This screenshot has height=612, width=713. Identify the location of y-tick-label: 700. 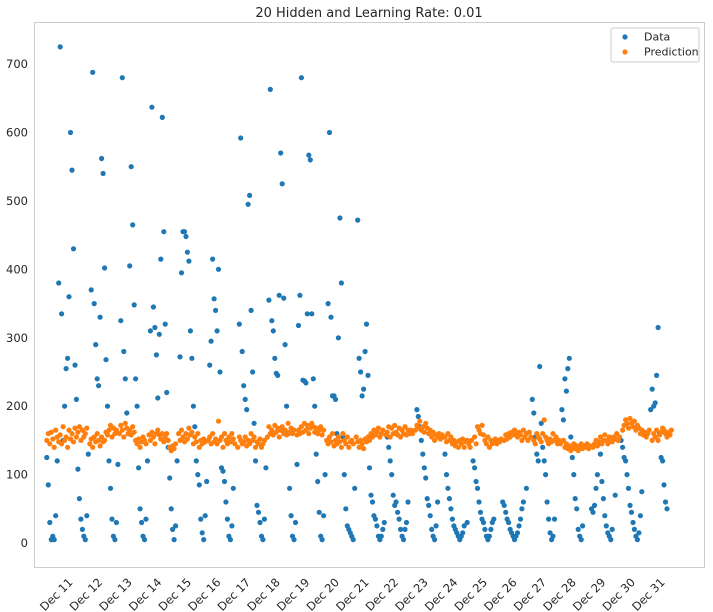
(17, 64).